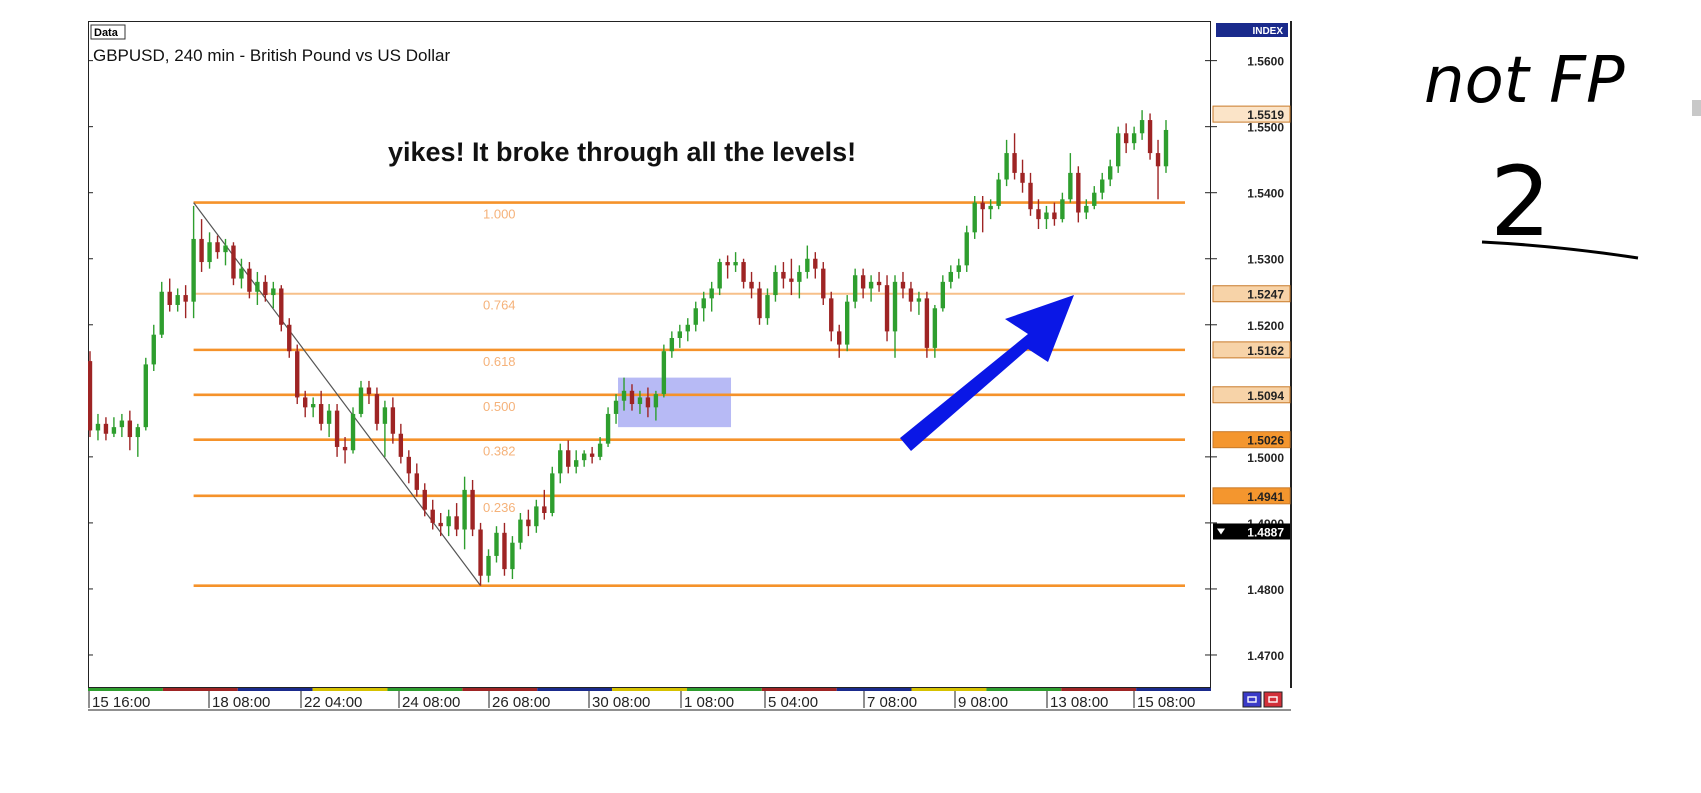  I want to click on scrollbar-thumb, so click(1696, 108).